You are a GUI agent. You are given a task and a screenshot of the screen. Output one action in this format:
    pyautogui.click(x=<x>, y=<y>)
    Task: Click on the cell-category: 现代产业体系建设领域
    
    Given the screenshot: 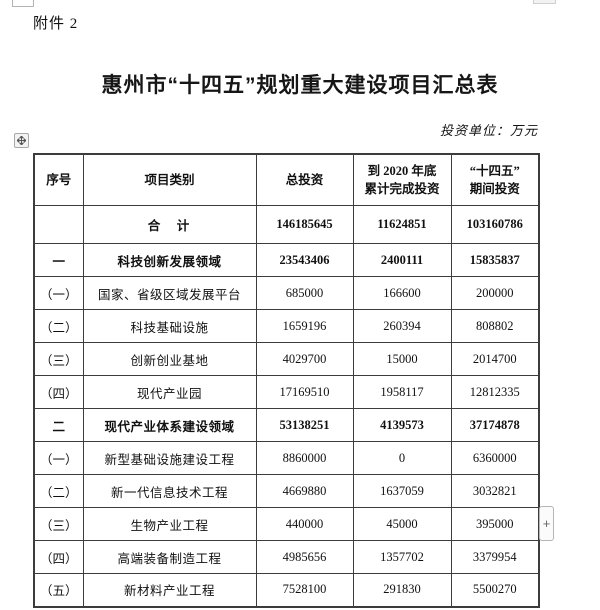 What is the action you would take?
    pyautogui.click(x=169, y=425)
    